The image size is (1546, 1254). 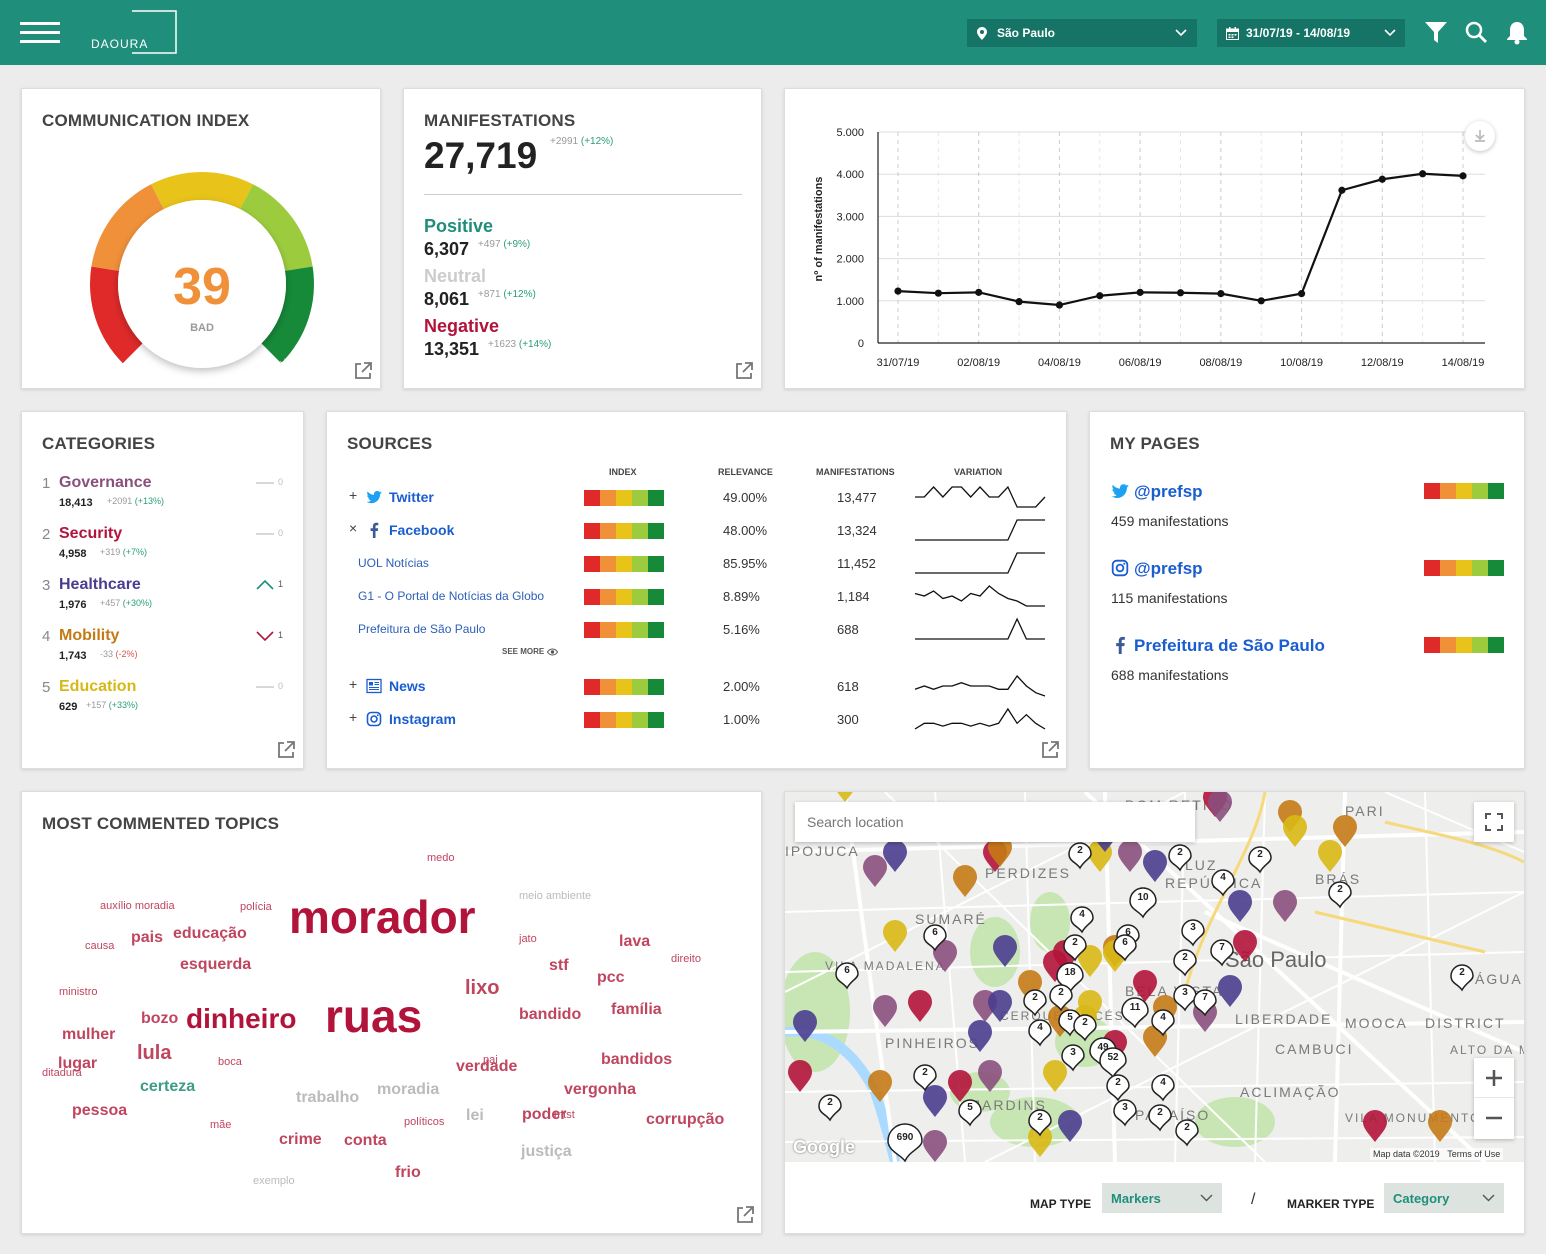 What do you see at coordinates (1311, 33) in the screenshot?
I see `date-range-select: 31/07/19 - 14/08/19` at bounding box center [1311, 33].